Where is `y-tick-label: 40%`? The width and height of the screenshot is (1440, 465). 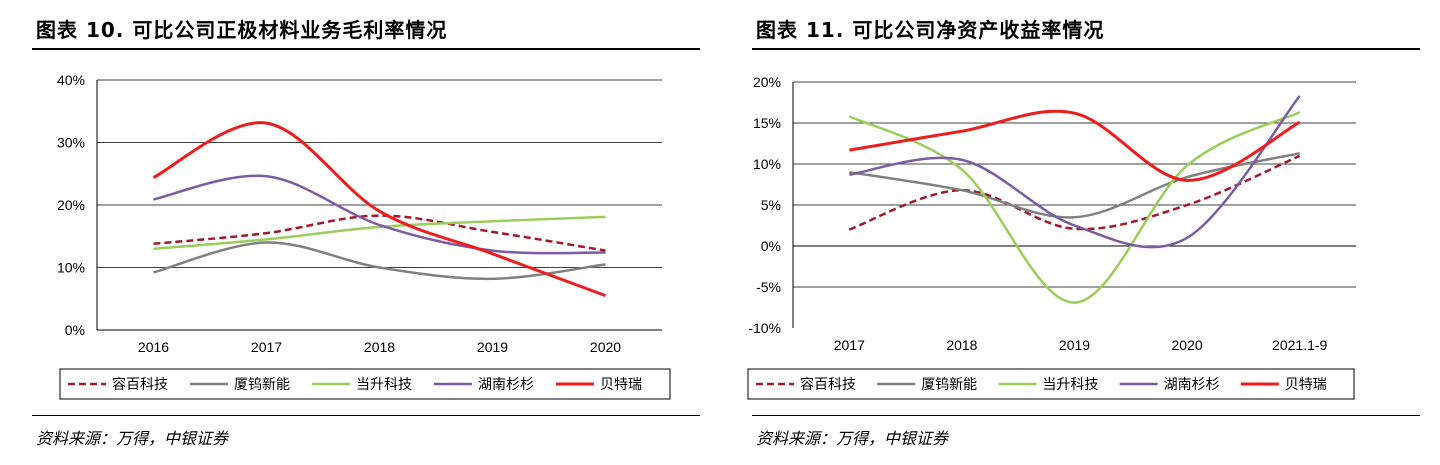
y-tick-label: 40% is located at coordinates (71, 80).